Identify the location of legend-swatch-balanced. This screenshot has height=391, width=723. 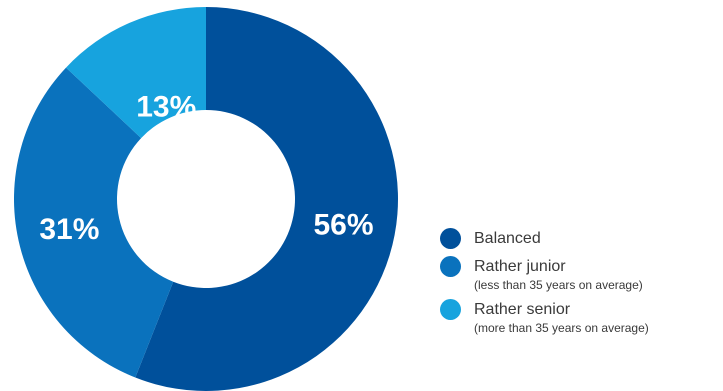
(450, 238).